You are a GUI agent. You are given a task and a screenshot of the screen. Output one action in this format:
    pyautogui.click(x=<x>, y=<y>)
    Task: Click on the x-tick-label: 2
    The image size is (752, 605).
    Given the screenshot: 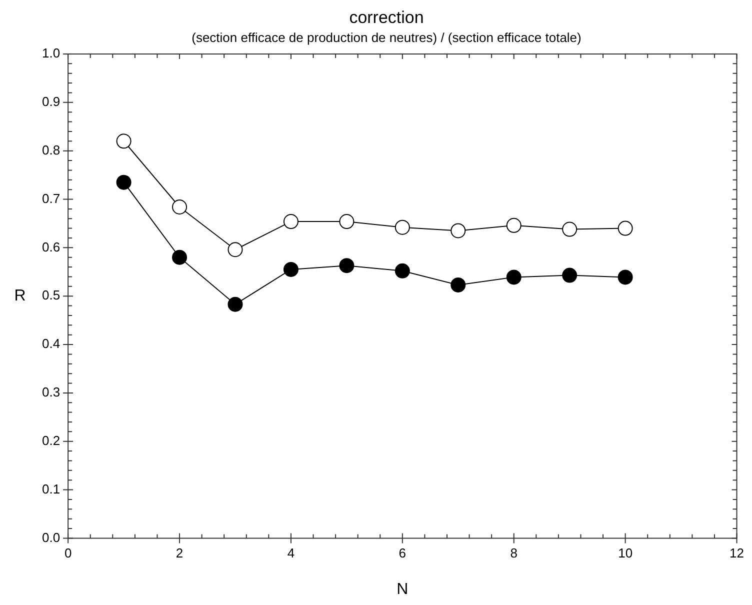 What is the action you would take?
    pyautogui.click(x=180, y=553)
    